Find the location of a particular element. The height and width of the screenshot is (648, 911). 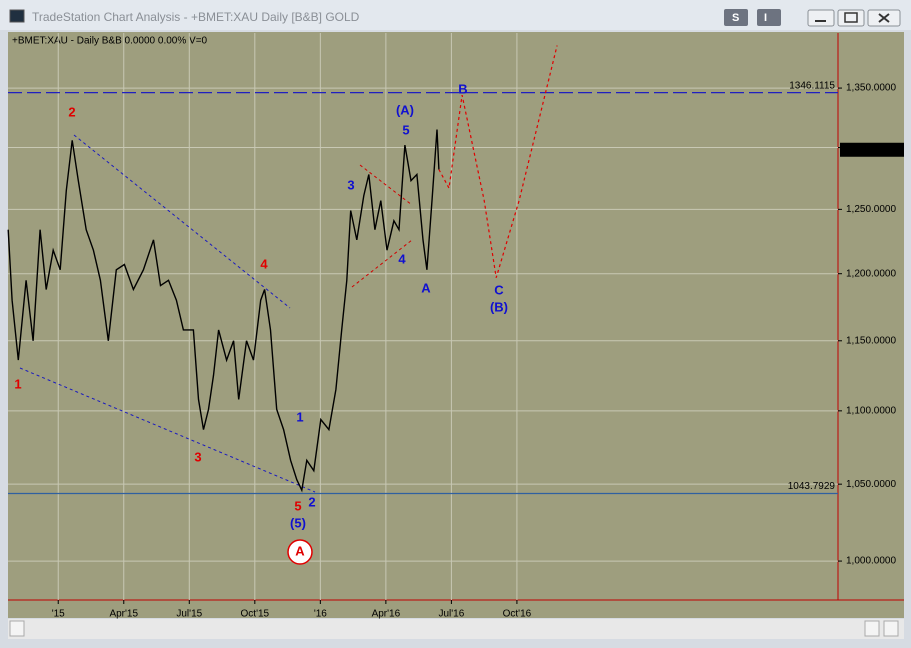

x-tick-label: Jul'15 is located at coordinates (189, 614).